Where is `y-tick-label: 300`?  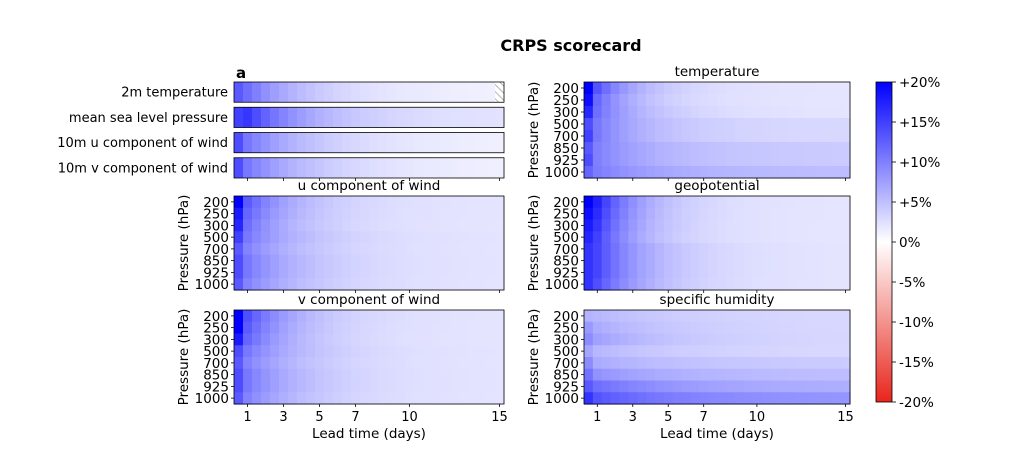 y-tick-label: 300 is located at coordinates (566, 340).